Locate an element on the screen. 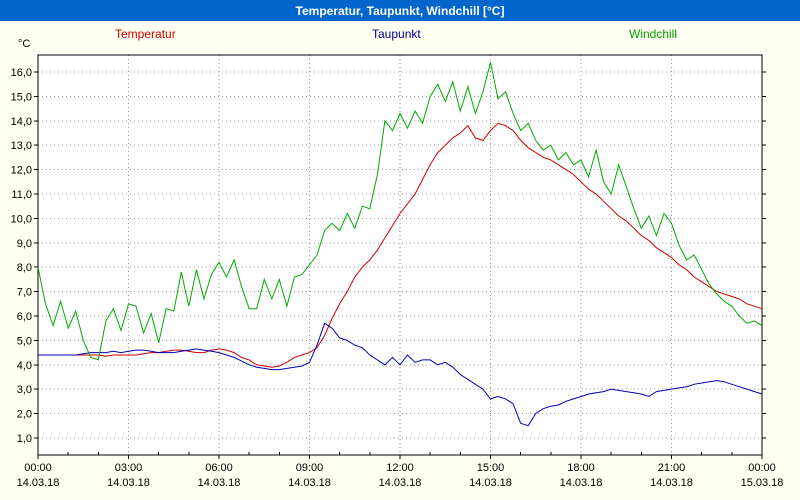 The width and height of the screenshot is (800, 500). x-tick-time: 15:00 is located at coordinates (491, 468).